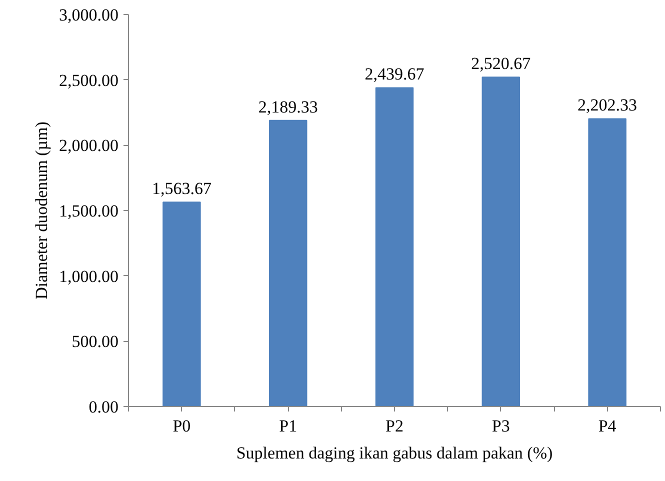  Describe the element at coordinates (103, 407) in the screenshot. I see `y-tick-label: 0.00` at that location.